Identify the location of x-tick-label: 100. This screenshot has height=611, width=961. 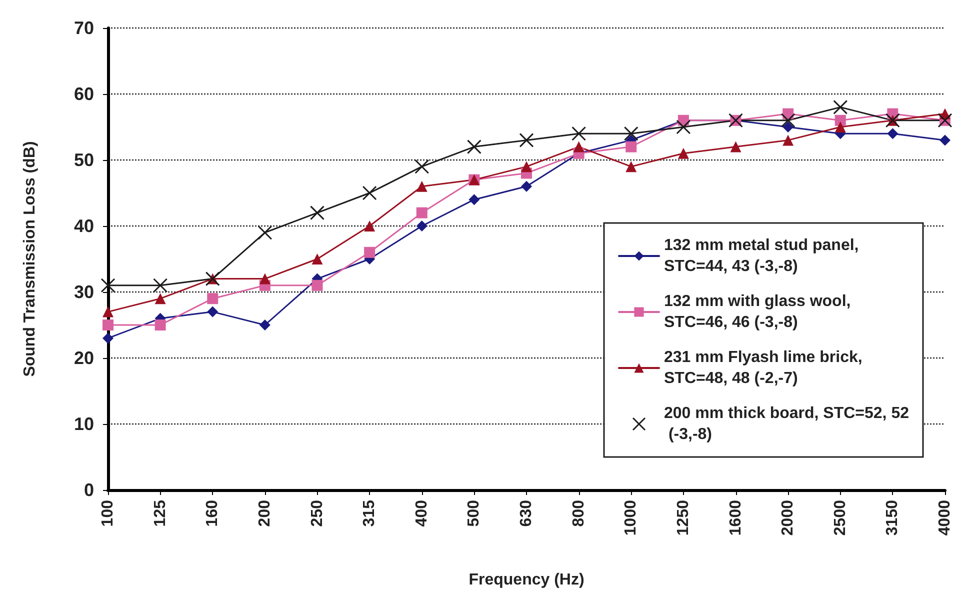
(108, 513).